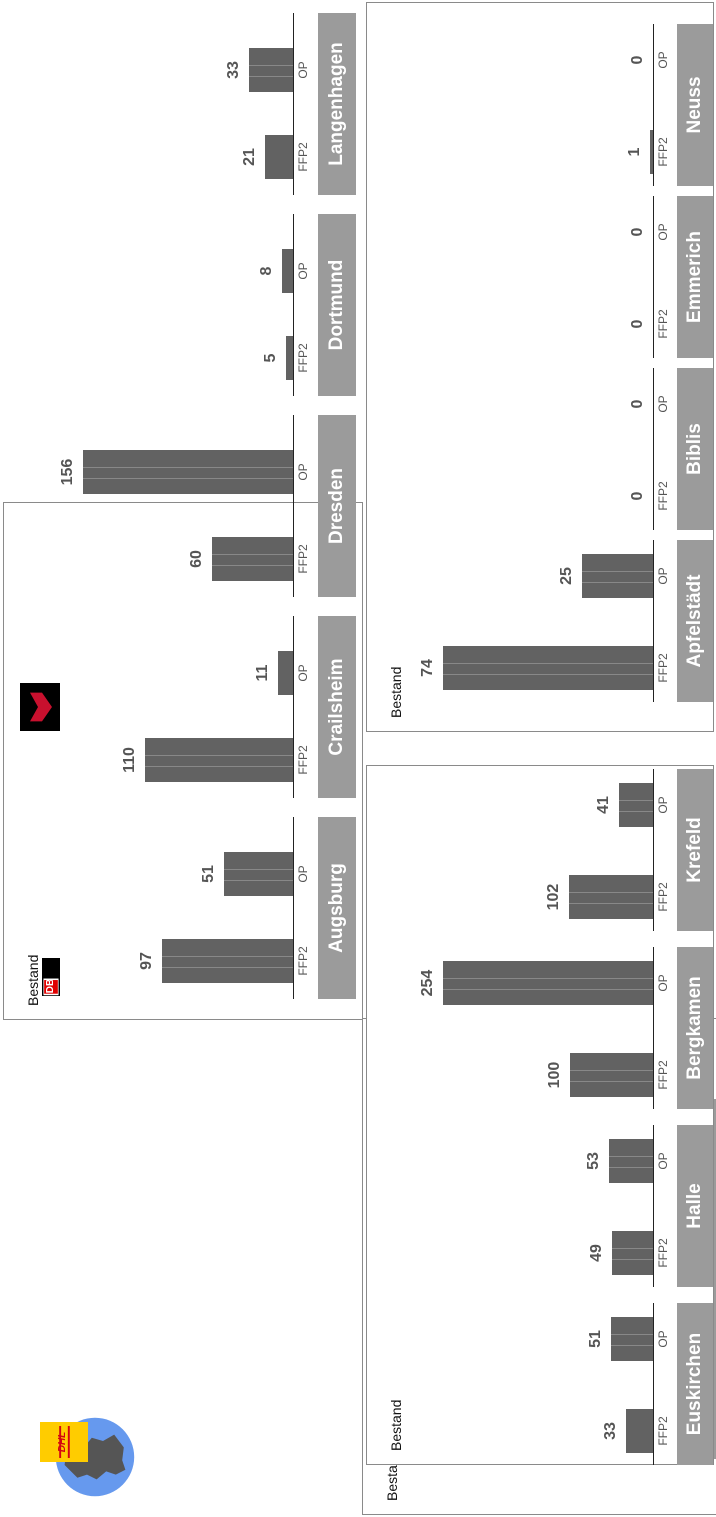  Describe the element at coordinates (604, 805) in the screenshot. I see `value-label: 41` at that location.